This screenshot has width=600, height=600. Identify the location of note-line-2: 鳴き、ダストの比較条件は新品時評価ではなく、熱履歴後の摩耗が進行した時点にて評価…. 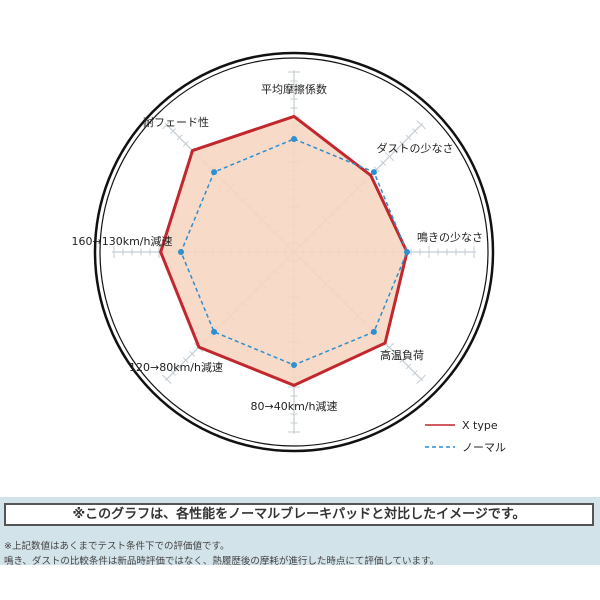
(222, 561).